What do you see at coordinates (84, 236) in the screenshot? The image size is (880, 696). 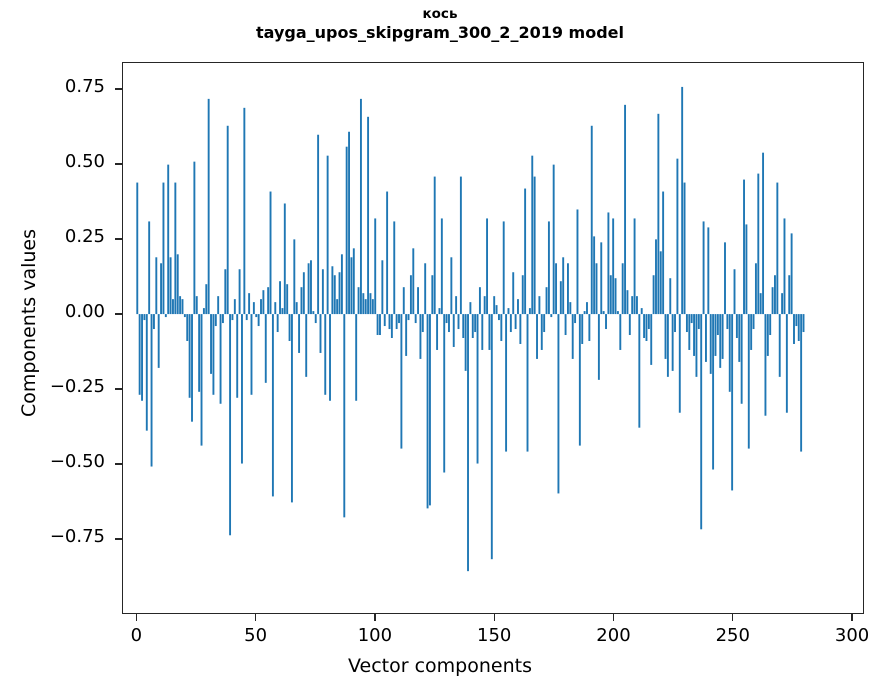 I see `y-tick-label: 0.25` at bounding box center [84, 236].